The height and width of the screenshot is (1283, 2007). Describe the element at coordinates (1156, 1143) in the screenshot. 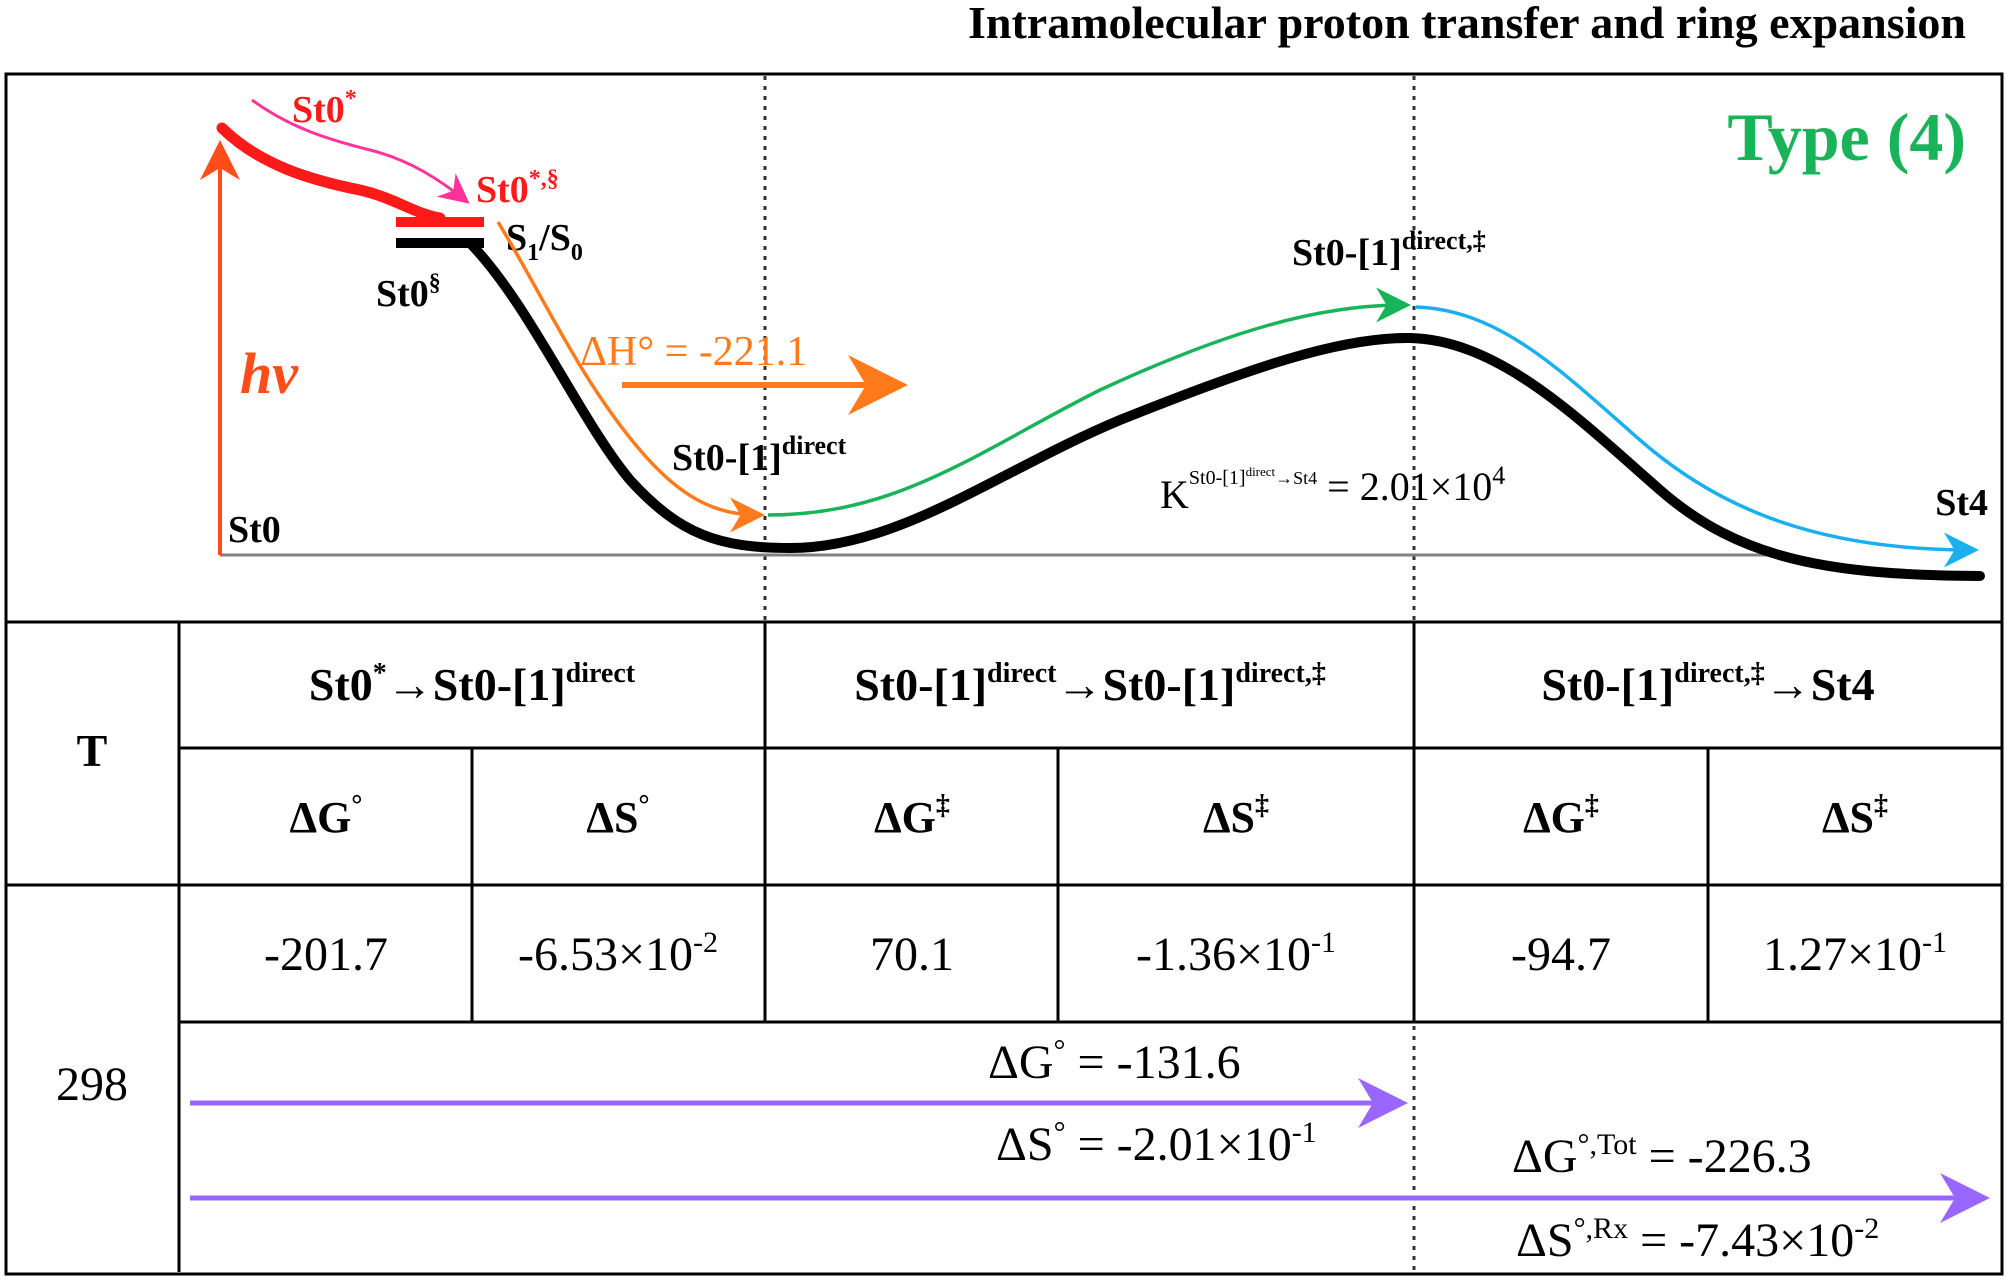

I see `summary-dS: ΔS° = -2.01×10-1` at that location.